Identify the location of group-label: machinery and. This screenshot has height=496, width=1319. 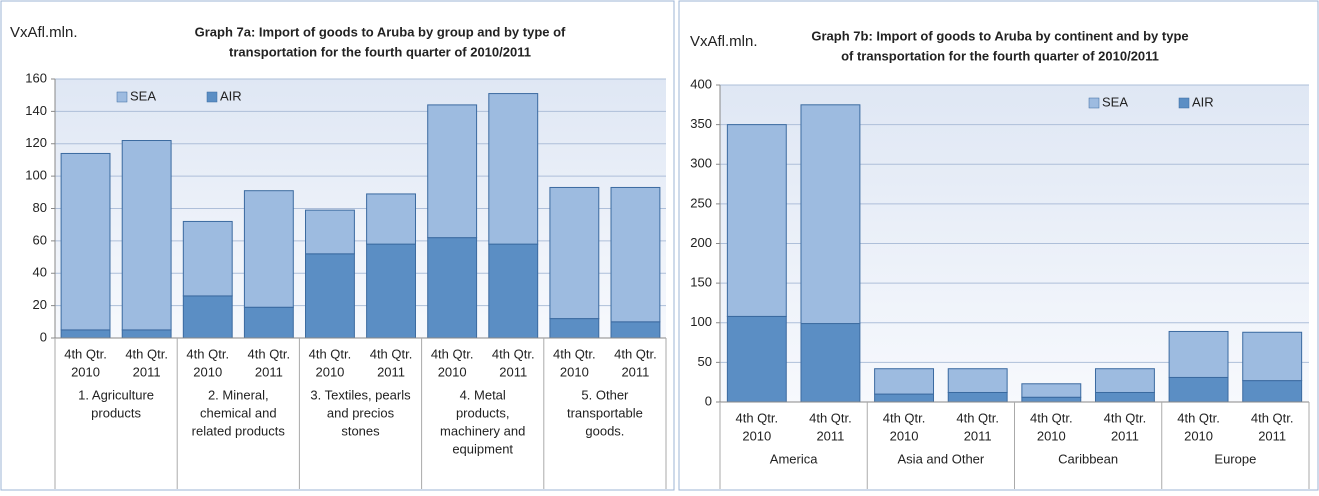
(482, 430).